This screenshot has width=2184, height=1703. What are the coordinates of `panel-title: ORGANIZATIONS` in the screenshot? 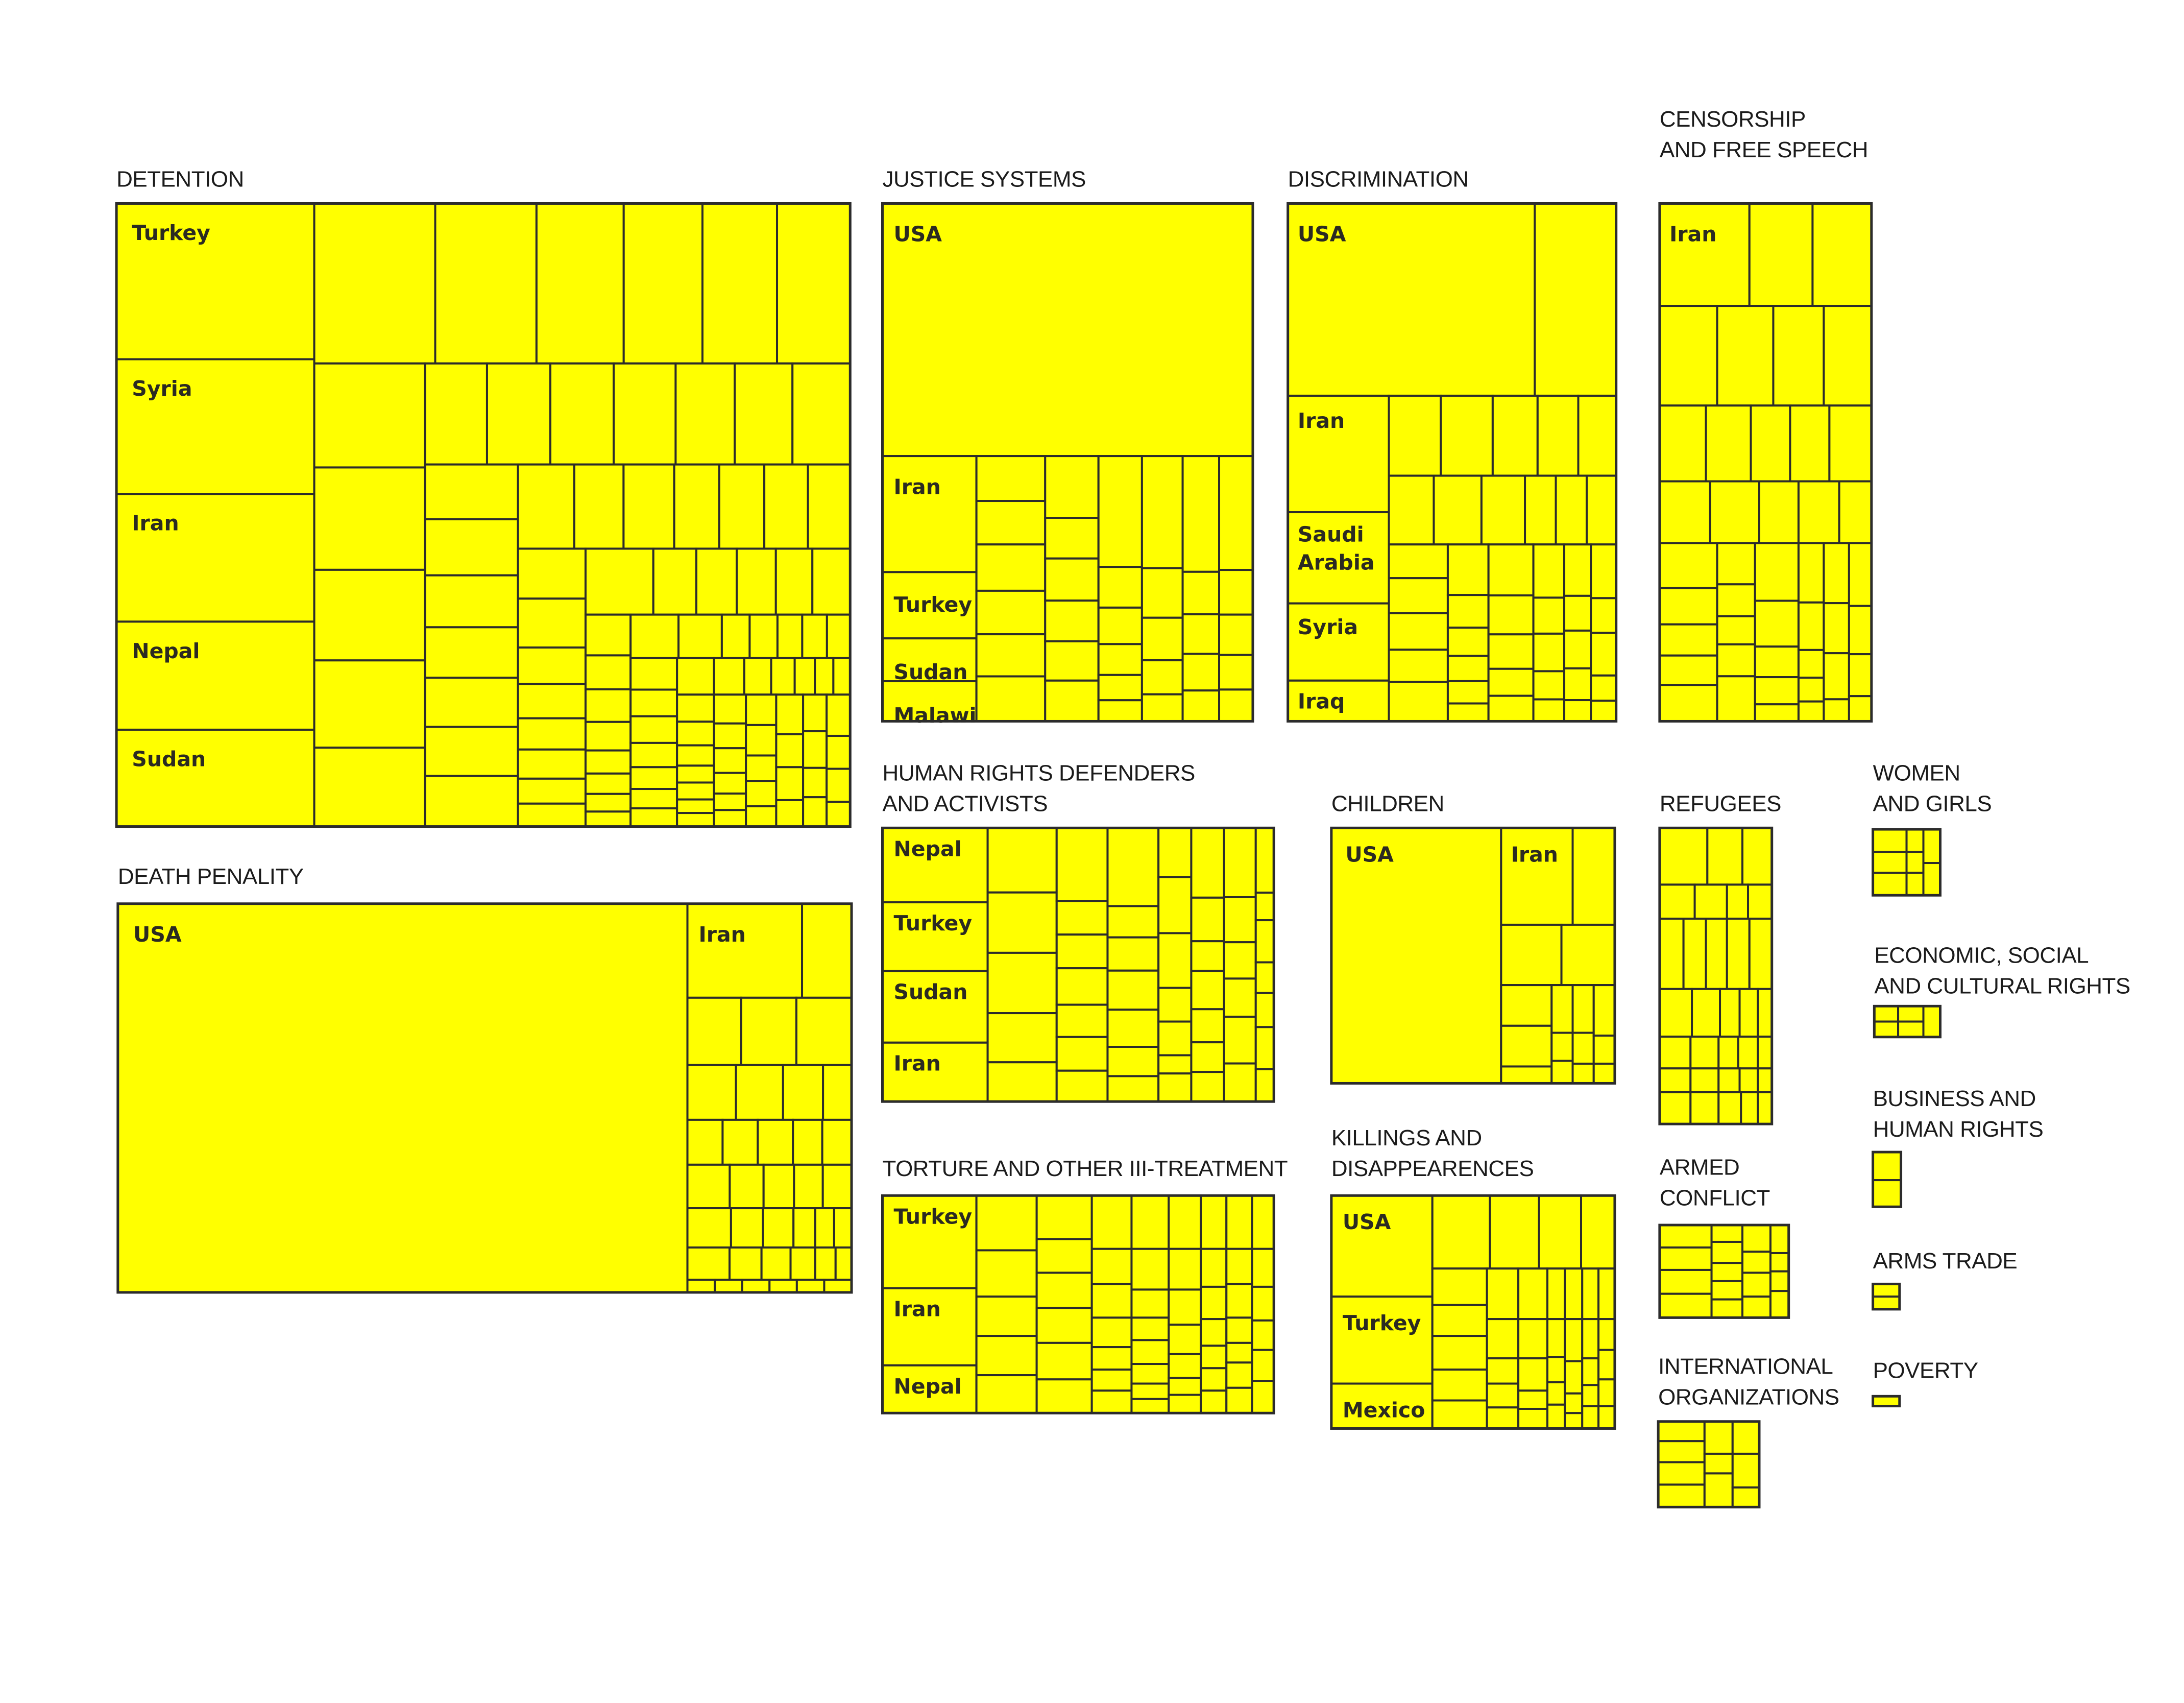 It's located at (1748, 1397).